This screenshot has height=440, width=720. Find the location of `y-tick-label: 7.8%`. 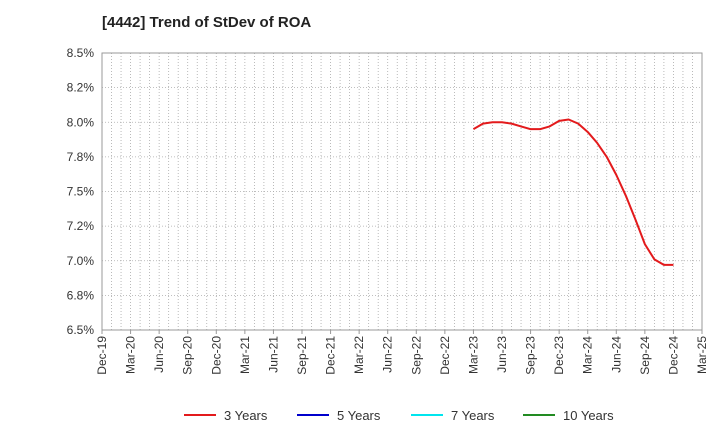

y-tick-label: 7.8% is located at coordinates (81, 157).